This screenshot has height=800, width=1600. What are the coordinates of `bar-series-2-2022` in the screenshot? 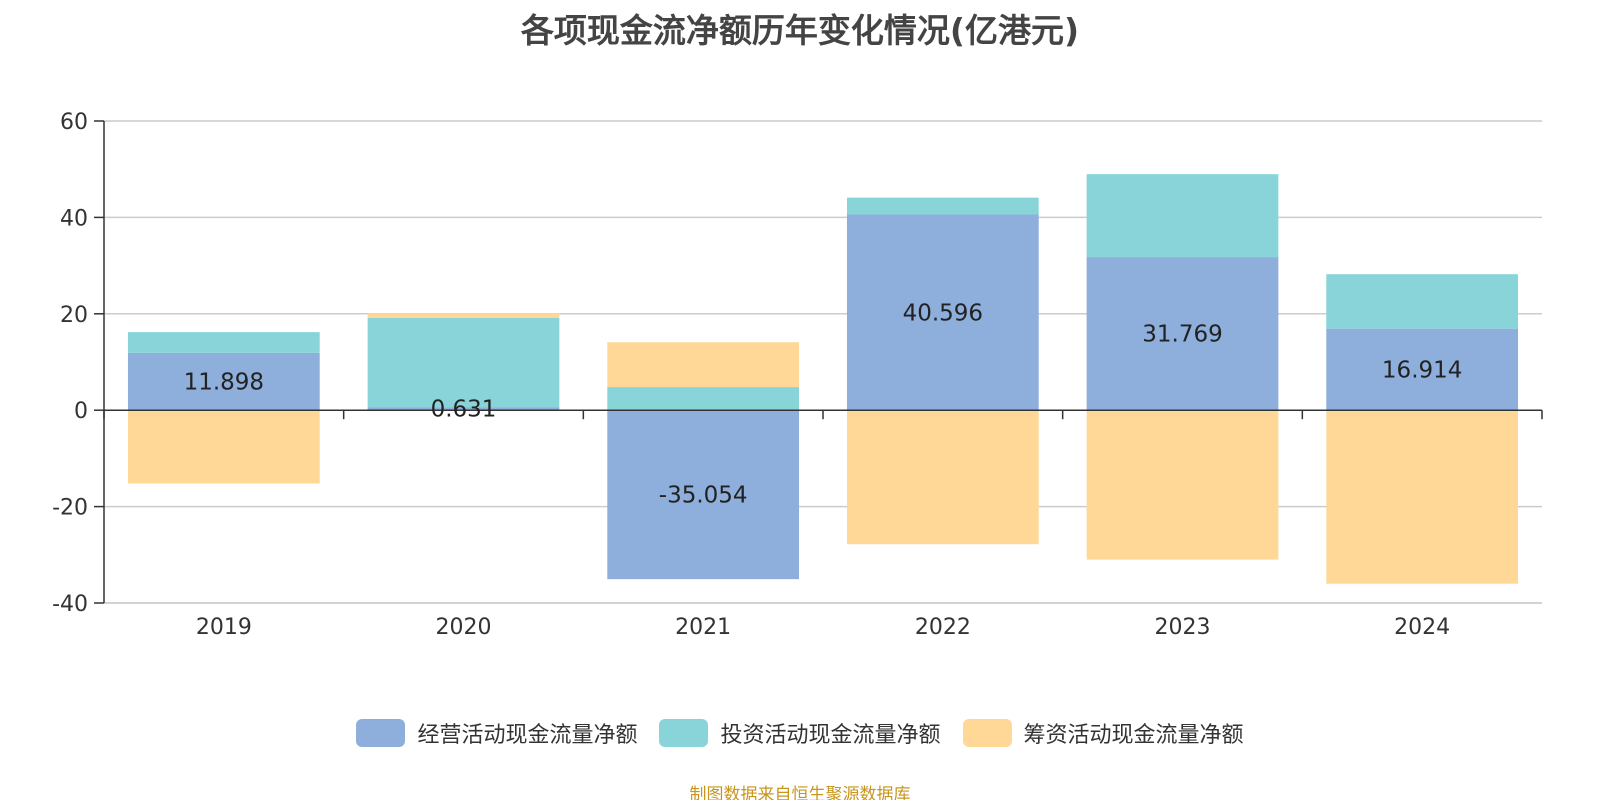 It's located at (942, 206).